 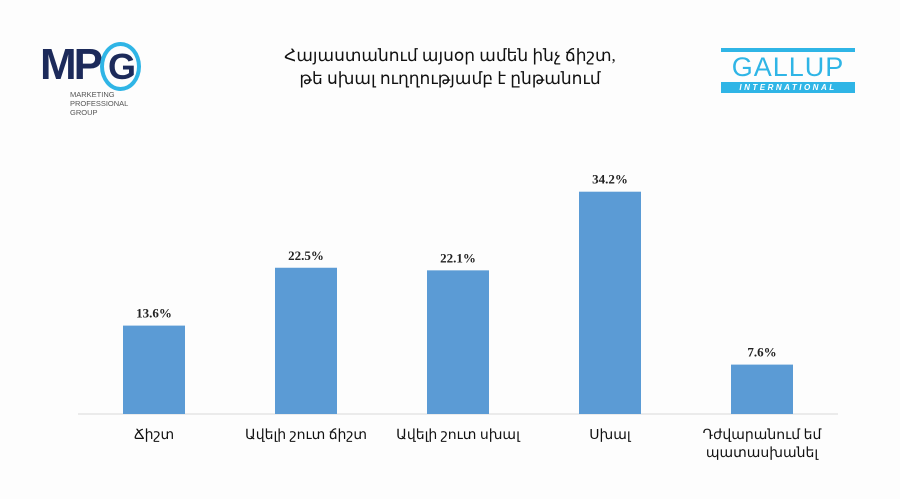 I want to click on title-line-2: թե սխալ ուղղությամբ է ընթանում, so click(x=450, y=78).